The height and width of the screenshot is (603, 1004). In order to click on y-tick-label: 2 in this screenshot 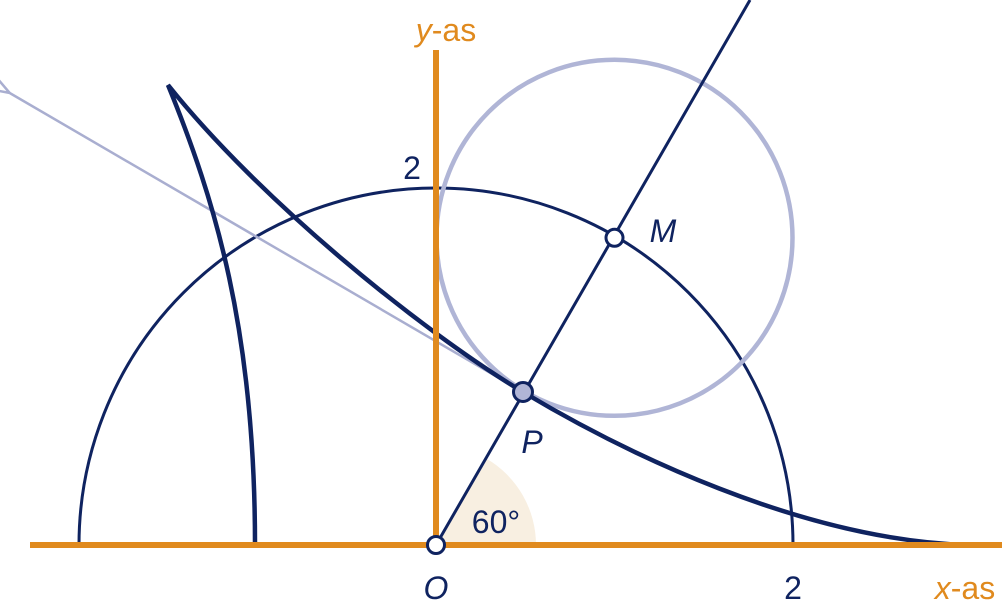, I will do `click(412, 168)`.